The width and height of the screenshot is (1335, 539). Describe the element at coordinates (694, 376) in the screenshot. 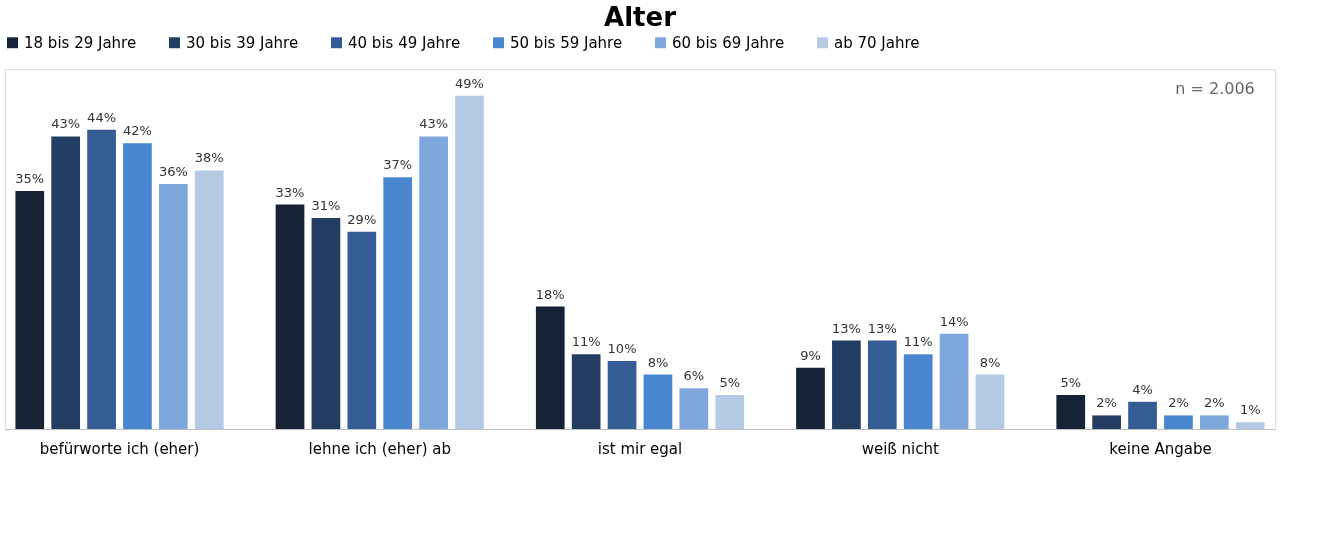

I see `data-label: 6%` at that location.